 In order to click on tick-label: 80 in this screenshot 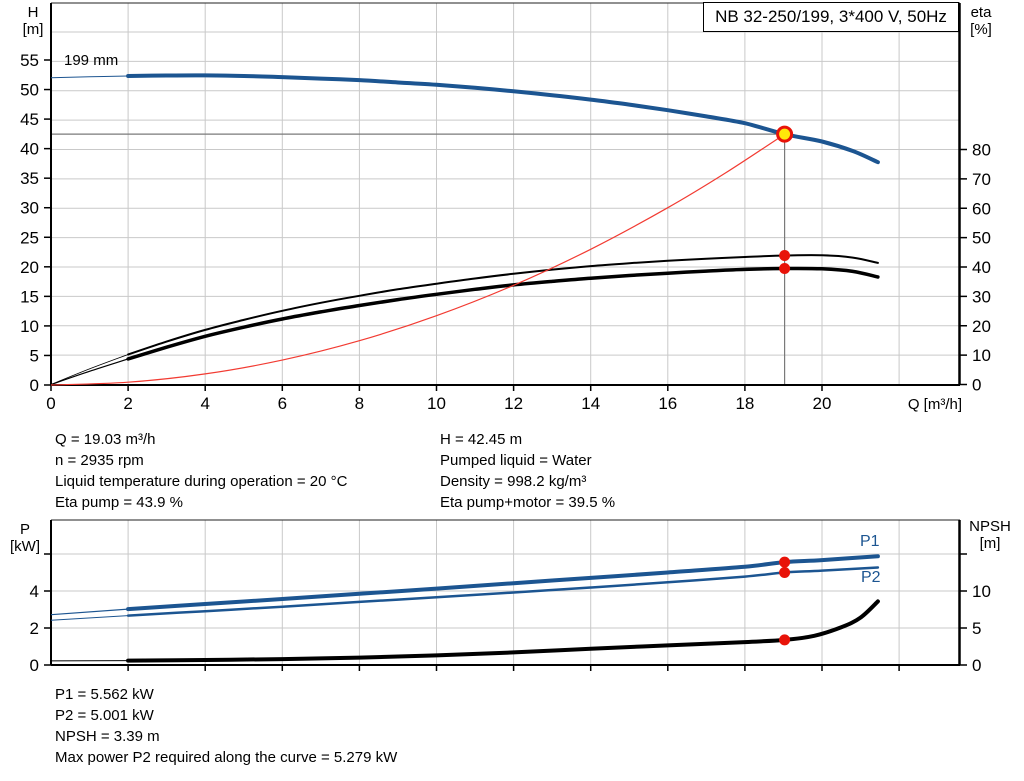, I will do `click(981, 150)`.